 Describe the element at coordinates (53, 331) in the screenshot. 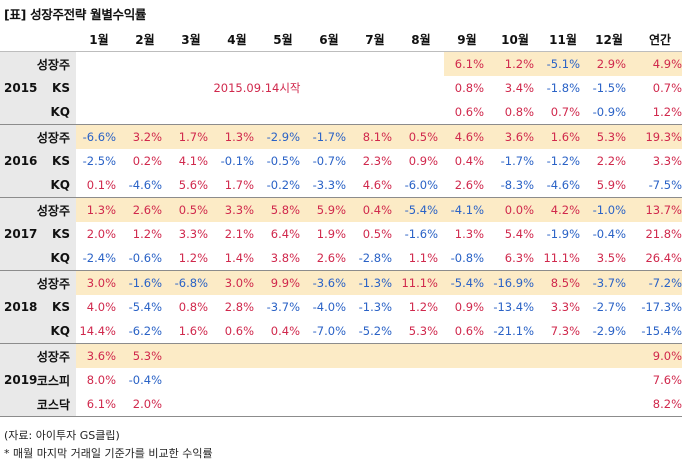

I see `row-label: KQ` at that location.